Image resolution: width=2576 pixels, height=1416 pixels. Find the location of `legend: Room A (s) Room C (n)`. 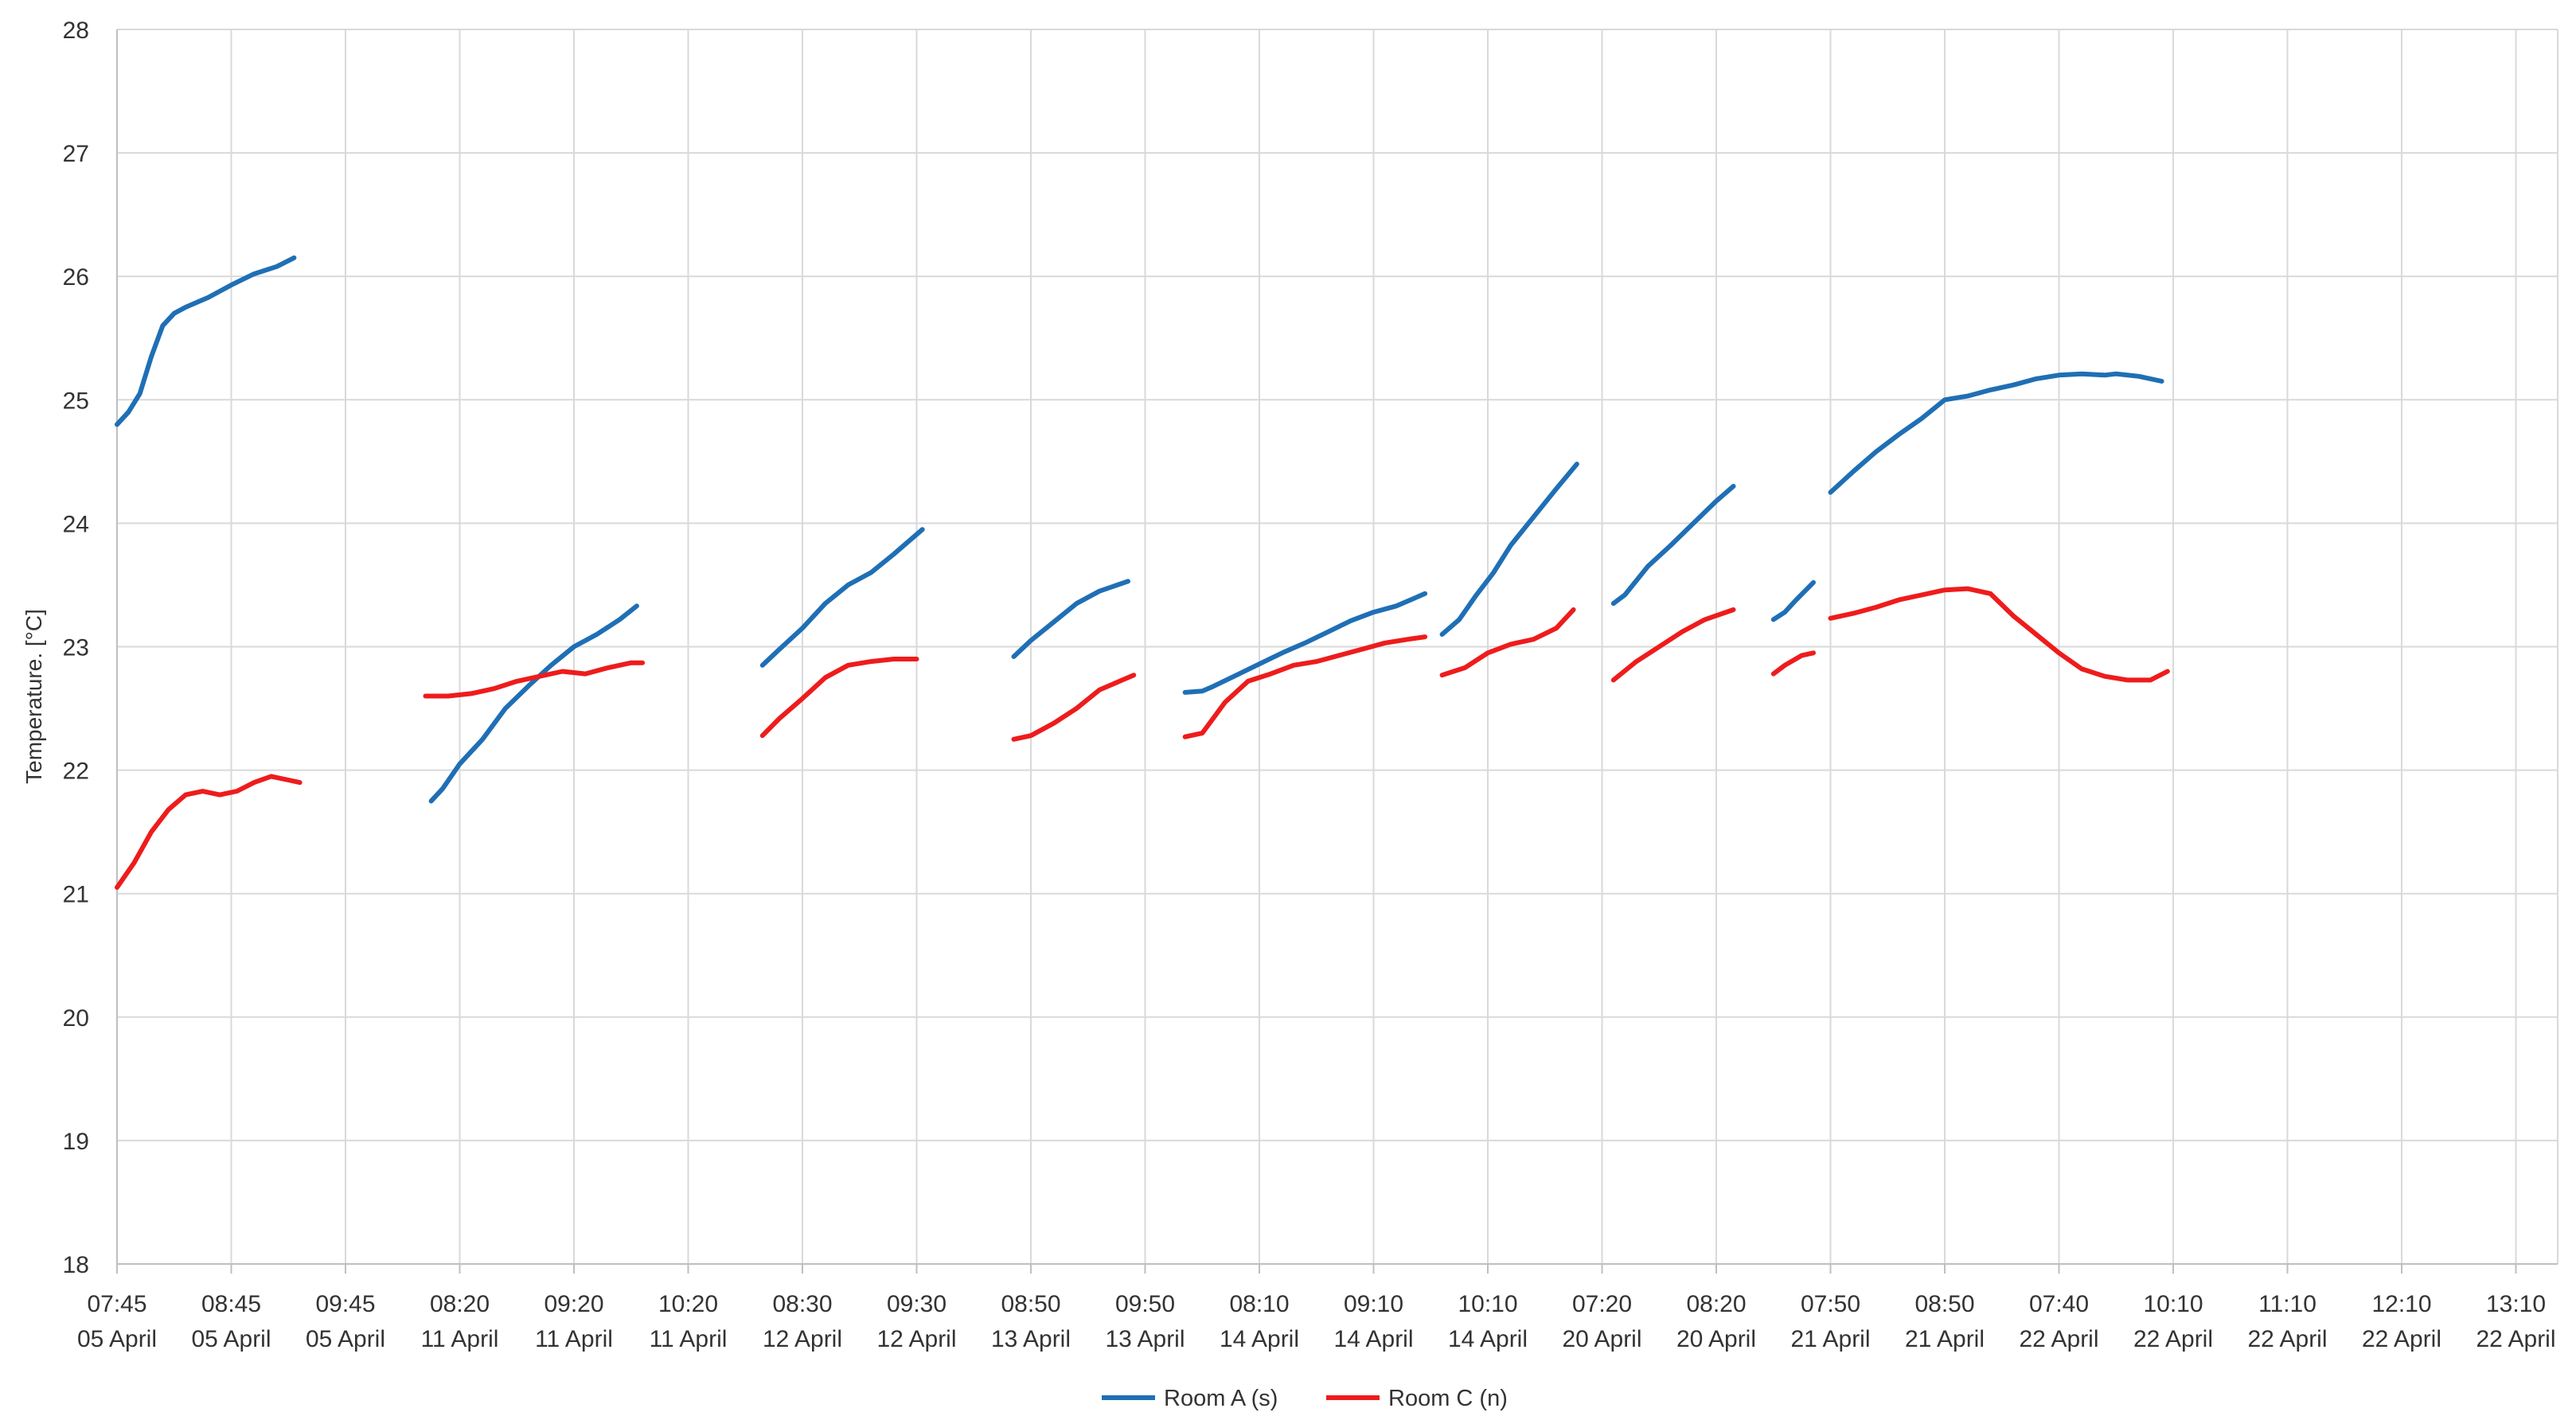

legend: Room A (s) Room C (n) is located at coordinates (1305, 1399).